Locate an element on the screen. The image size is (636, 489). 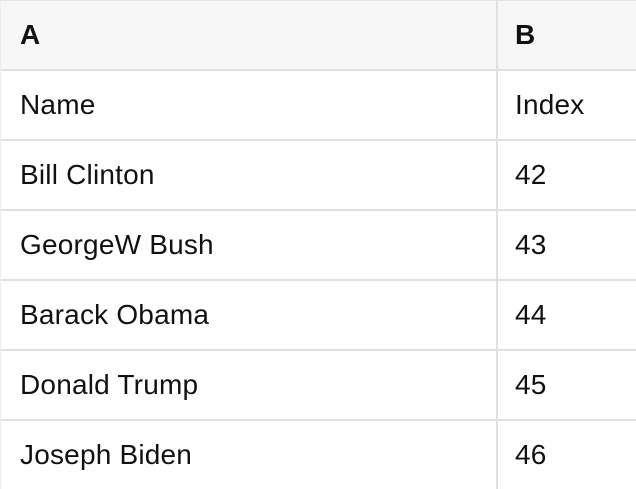
table-row: Donald Trump 45 is located at coordinates (318, 386).